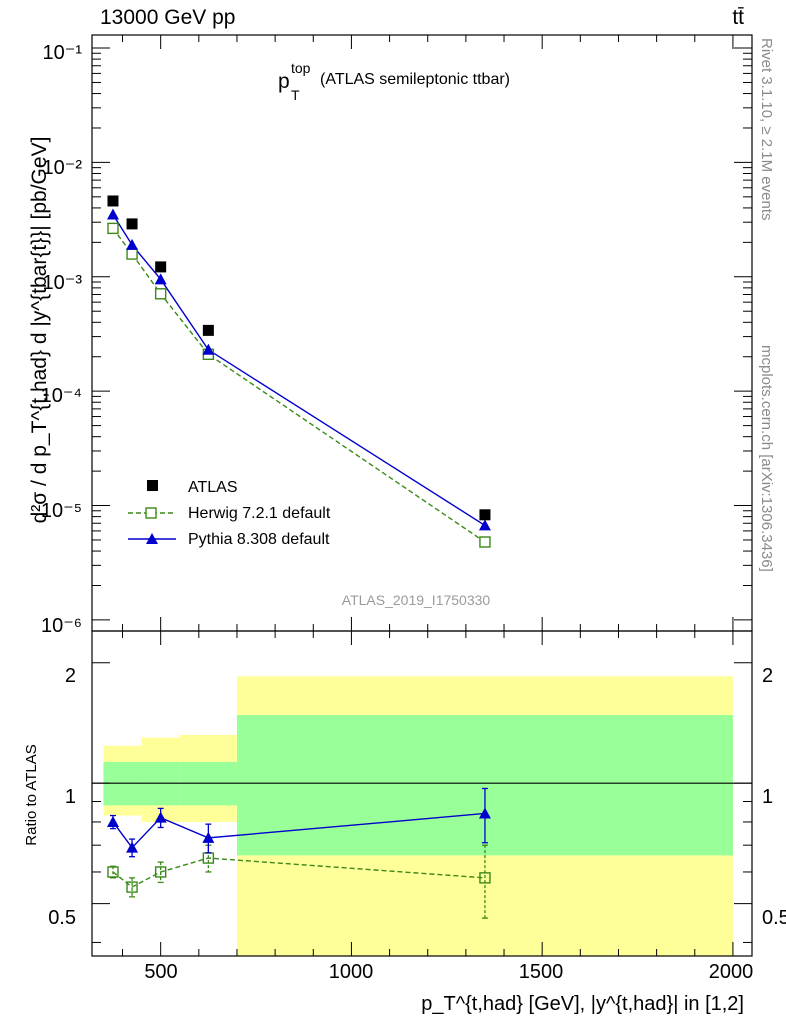 The height and width of the screenshot is (1024, 786). What do you see at coordinates (31, 794) in the screenshot?
I see `ratio-y-axis-title: Ratio to ATLAS` at bounding box center [31, 794].